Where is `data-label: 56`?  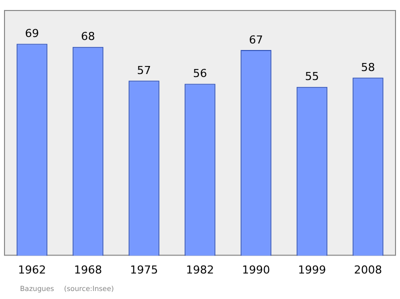 data-label: 56 is located at coordinates (200, 73).